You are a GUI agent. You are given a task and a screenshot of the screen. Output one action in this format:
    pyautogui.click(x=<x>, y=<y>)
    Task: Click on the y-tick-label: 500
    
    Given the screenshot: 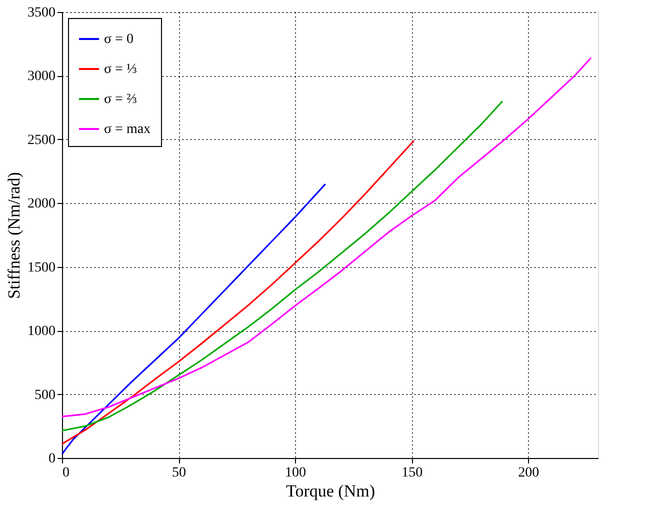 What is the action you would take?
    pyautogui.click(x=45, y=395)
    